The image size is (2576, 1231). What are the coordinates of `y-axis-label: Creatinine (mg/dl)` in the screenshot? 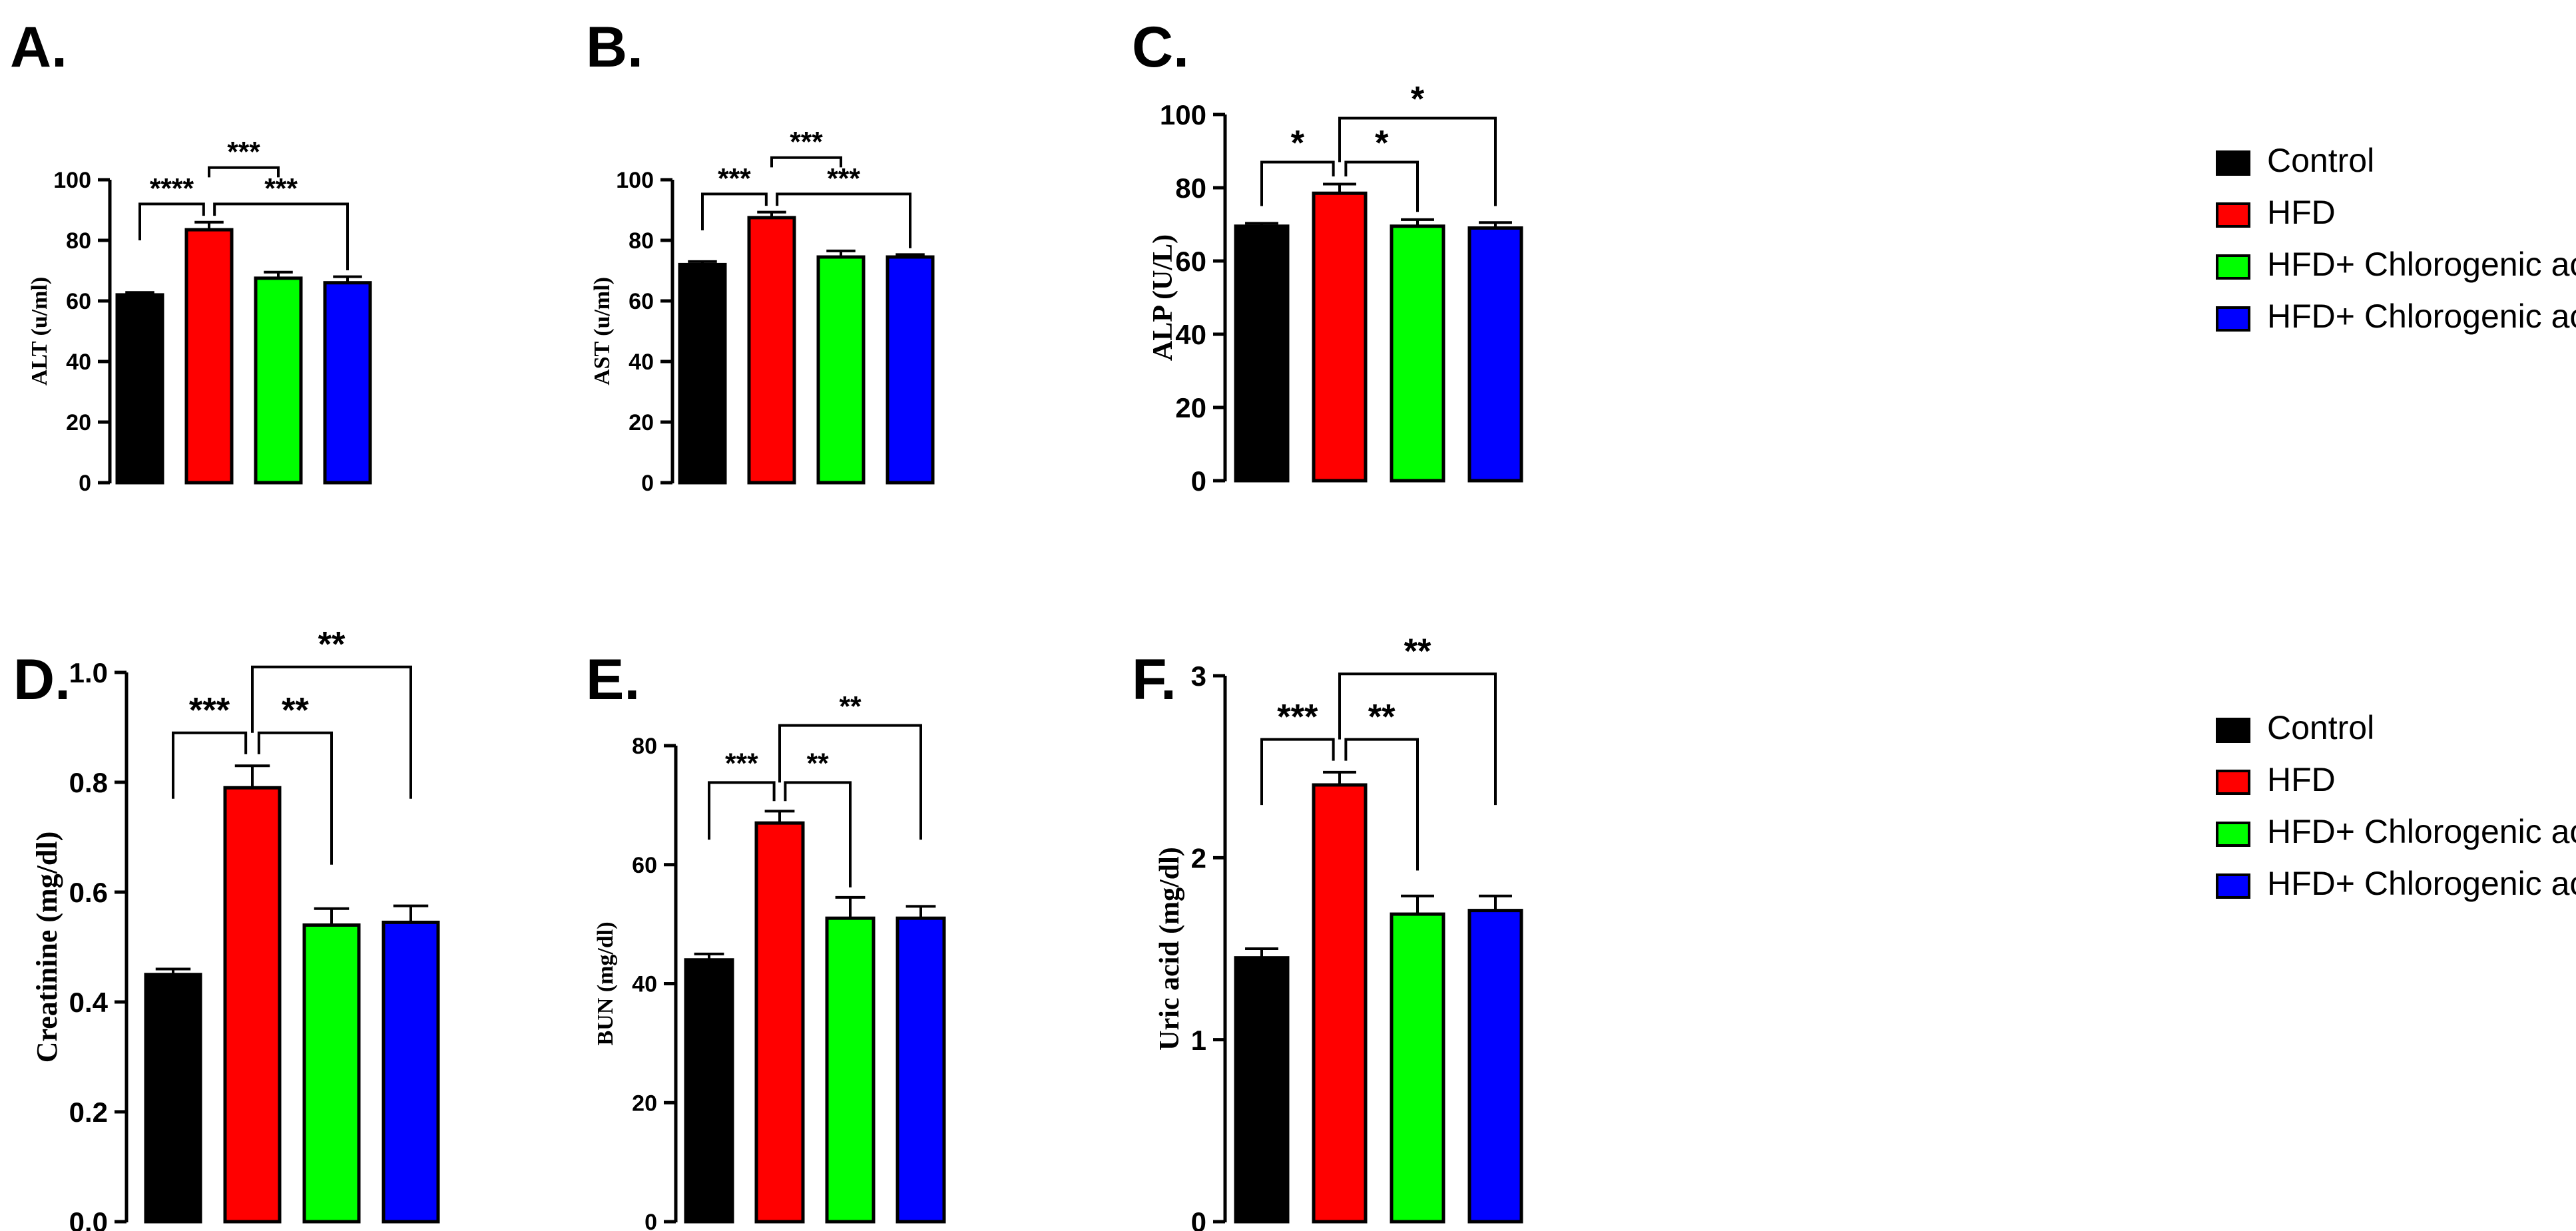 It's located at (47, 947).